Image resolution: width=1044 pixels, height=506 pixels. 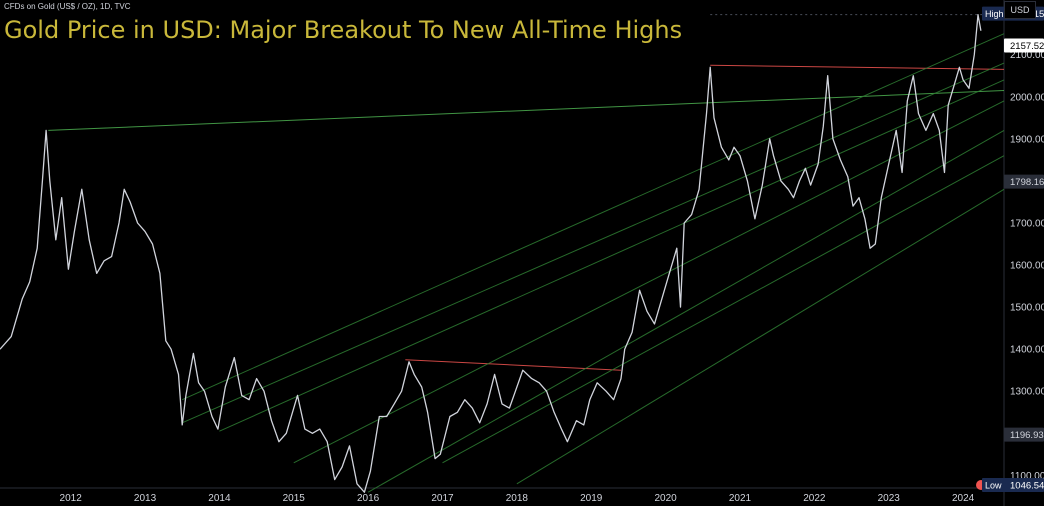 What do you see at coordinates (368, 498) in the screenshot?
I see `x-tick-label: 2016` at bounding box center [368, 498].